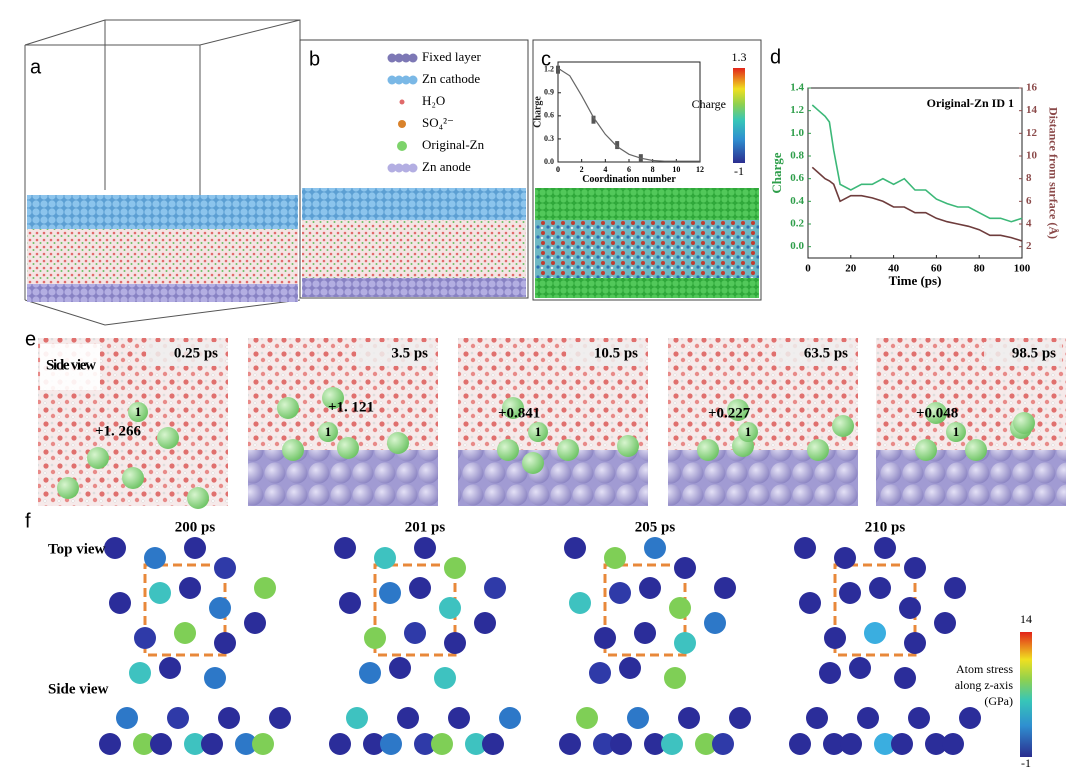 This screenshot has width=1080, height=773. What do you see at coordinates (998, 701) in the screenshot?
I see `colorbar-label: (GPa)` at bounding box center [998, 701].